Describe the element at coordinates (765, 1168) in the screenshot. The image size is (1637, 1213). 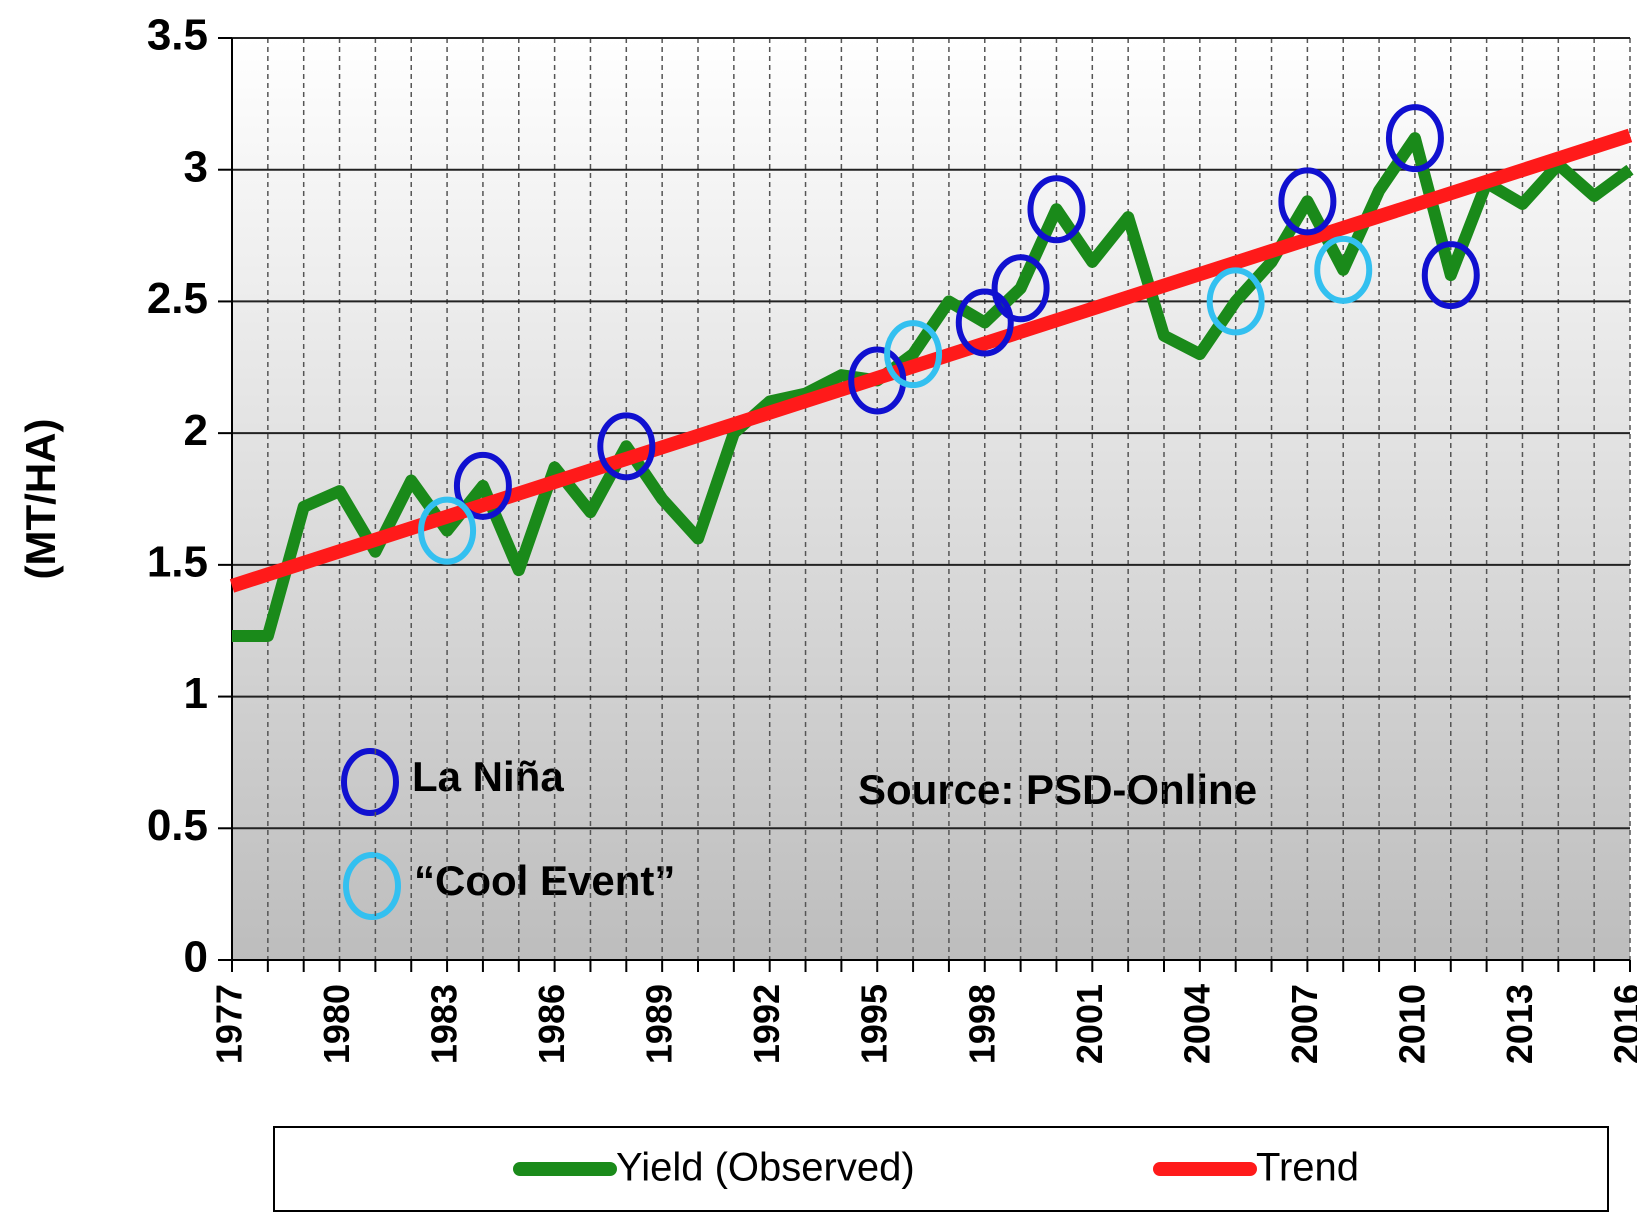
I see `legend-label: Yield (Observed)` at that location.